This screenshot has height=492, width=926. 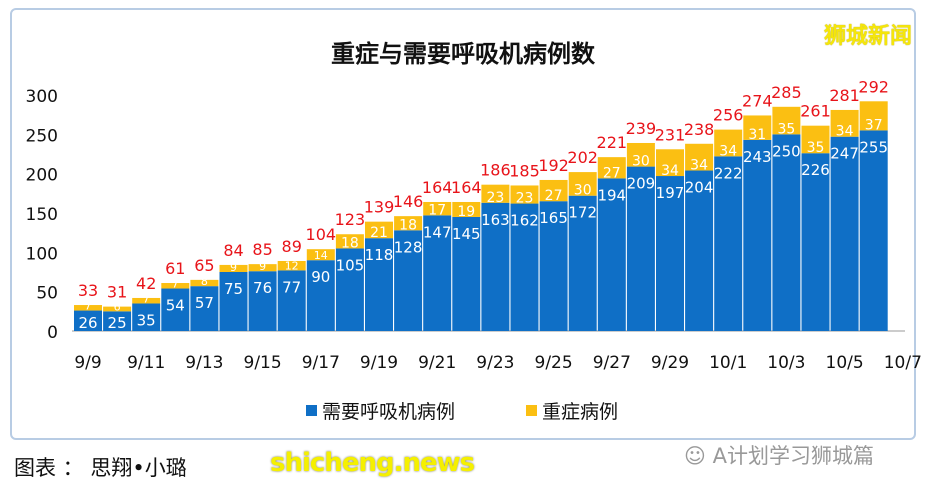 I want to click on bar-label-severe: 12, so click(x=292, y=265).